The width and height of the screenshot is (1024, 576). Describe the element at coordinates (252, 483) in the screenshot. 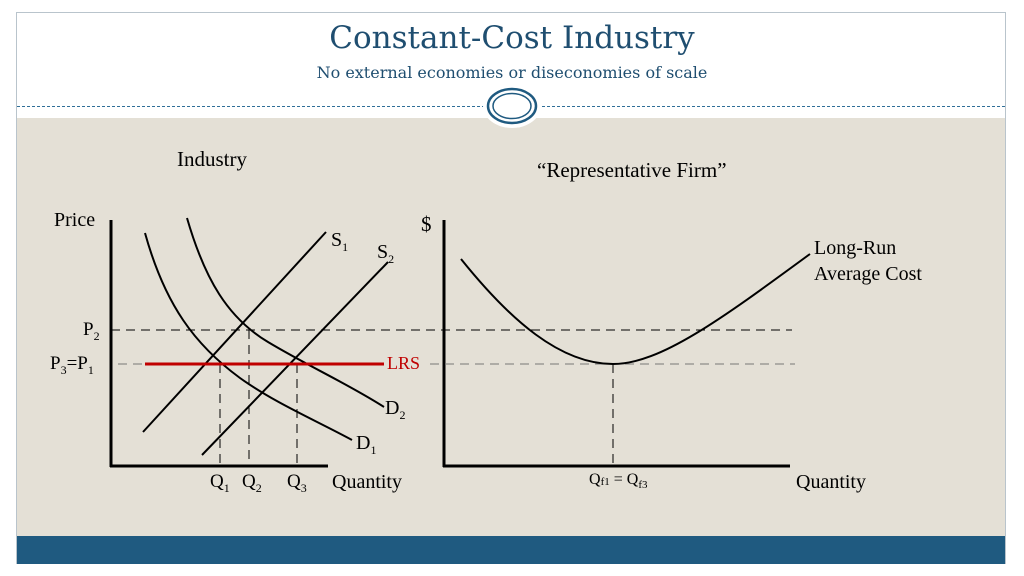

I see `q2-label: Q2` at that location.